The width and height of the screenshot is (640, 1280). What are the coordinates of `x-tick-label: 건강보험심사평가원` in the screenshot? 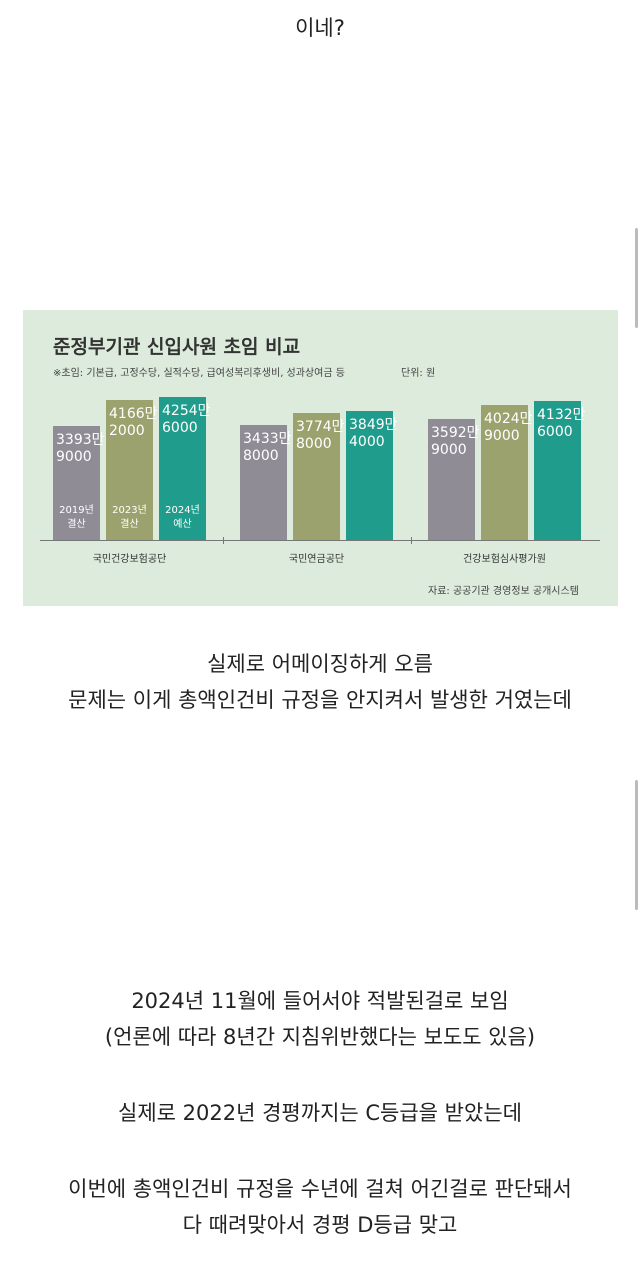 It's located at (504, 559).